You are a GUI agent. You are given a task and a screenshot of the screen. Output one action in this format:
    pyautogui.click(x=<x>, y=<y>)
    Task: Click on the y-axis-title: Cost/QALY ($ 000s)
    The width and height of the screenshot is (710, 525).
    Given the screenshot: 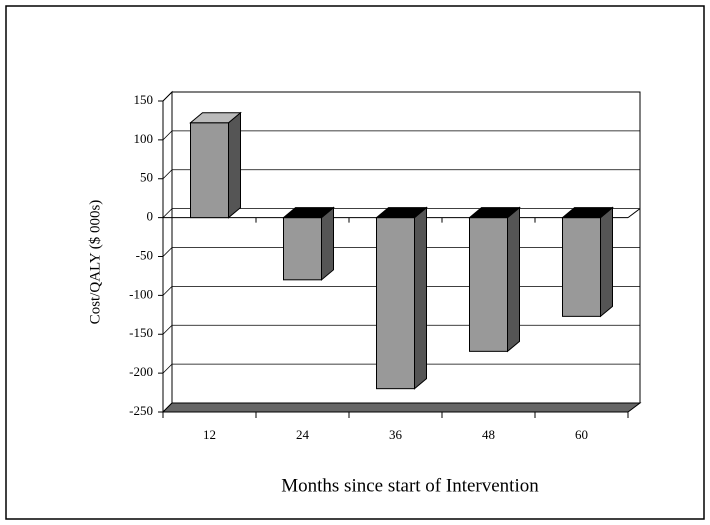 What is the action you would take?
    pyautogui.click(x=95, y=262)
    